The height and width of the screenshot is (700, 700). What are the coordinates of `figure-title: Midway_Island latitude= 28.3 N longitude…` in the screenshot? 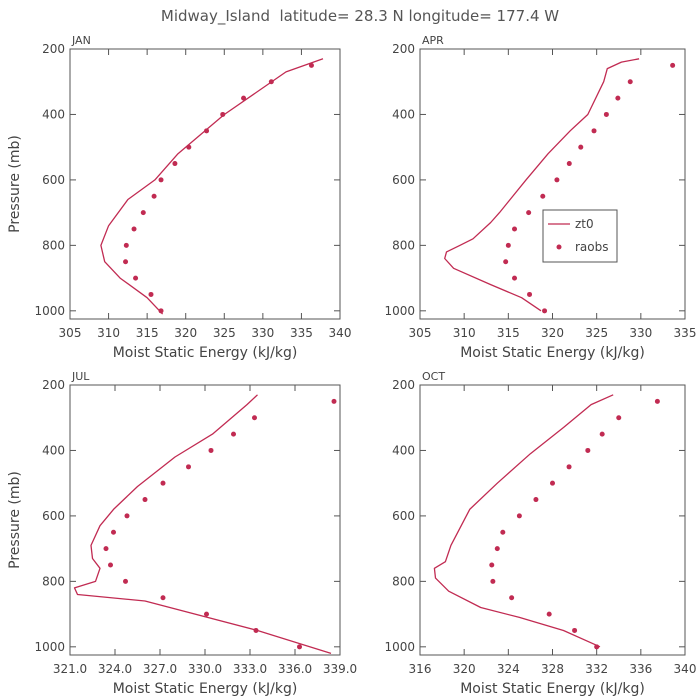 It's located at (360, 16).